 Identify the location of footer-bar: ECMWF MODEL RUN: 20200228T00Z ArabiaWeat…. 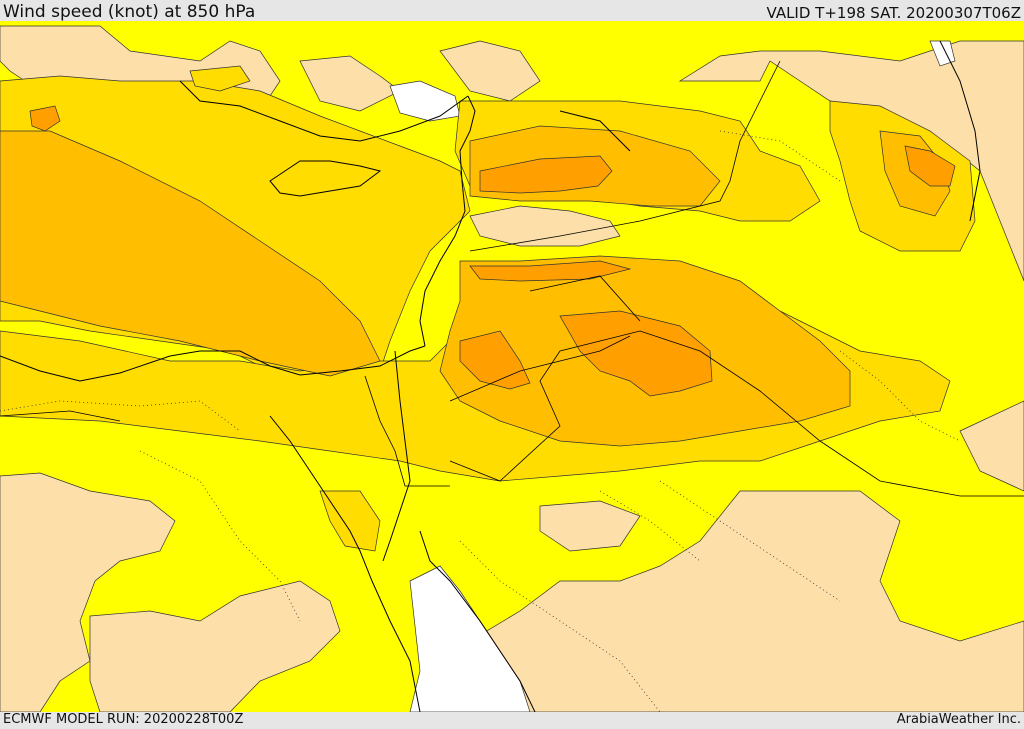
(512, 720).